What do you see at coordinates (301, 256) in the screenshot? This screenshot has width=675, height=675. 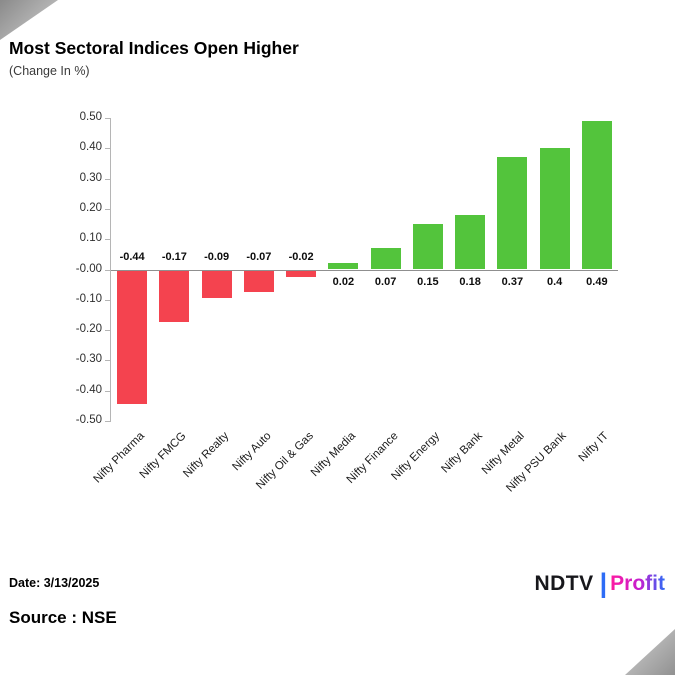 I see `bar-value-label: -0.02` at bounding box center [301, 256].